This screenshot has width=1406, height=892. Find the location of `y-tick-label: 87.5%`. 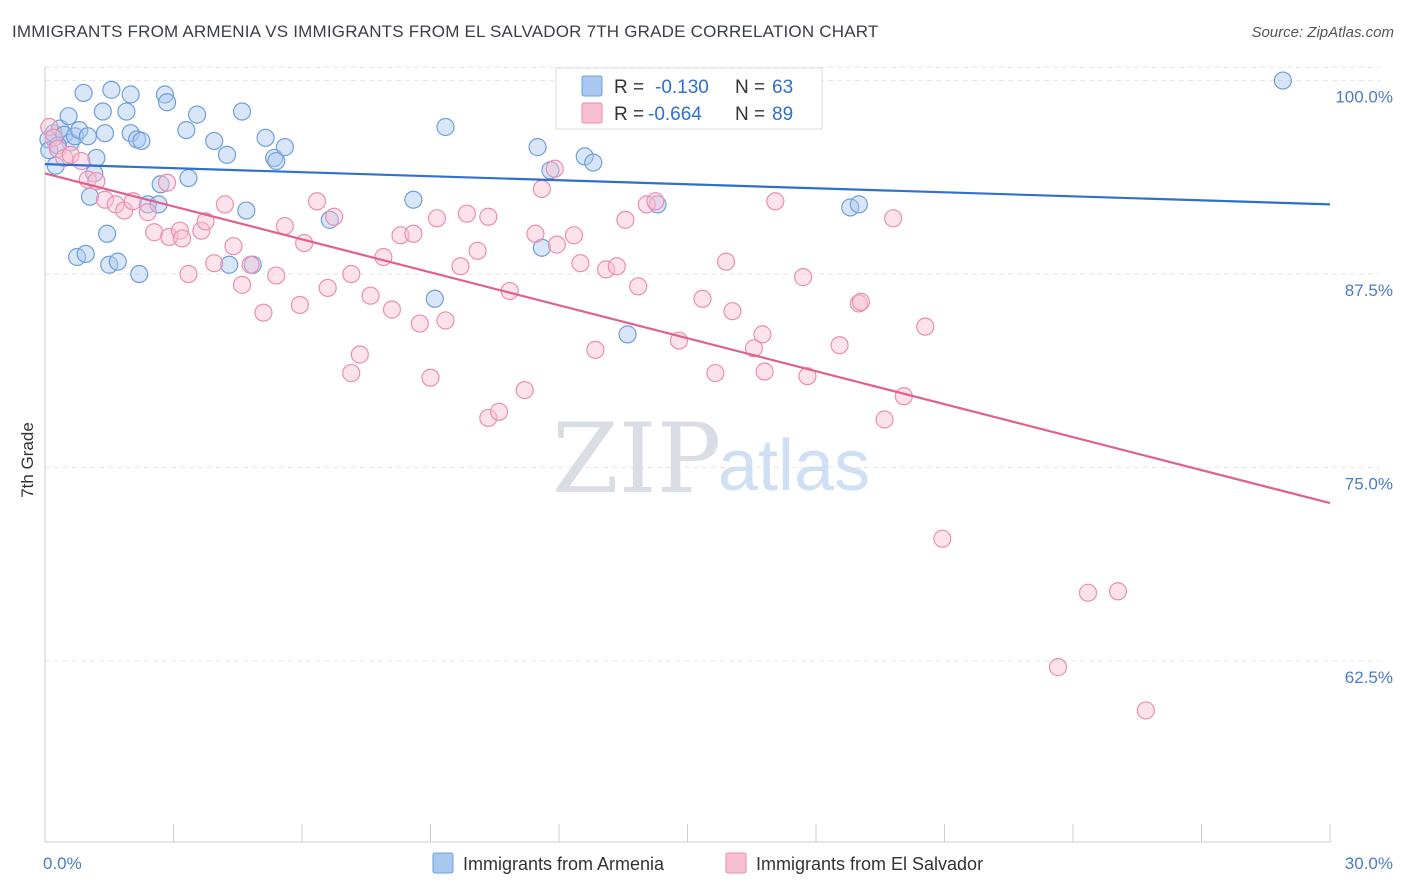

y-tick-label: 87.5% is located at coordinates (1369, 290).